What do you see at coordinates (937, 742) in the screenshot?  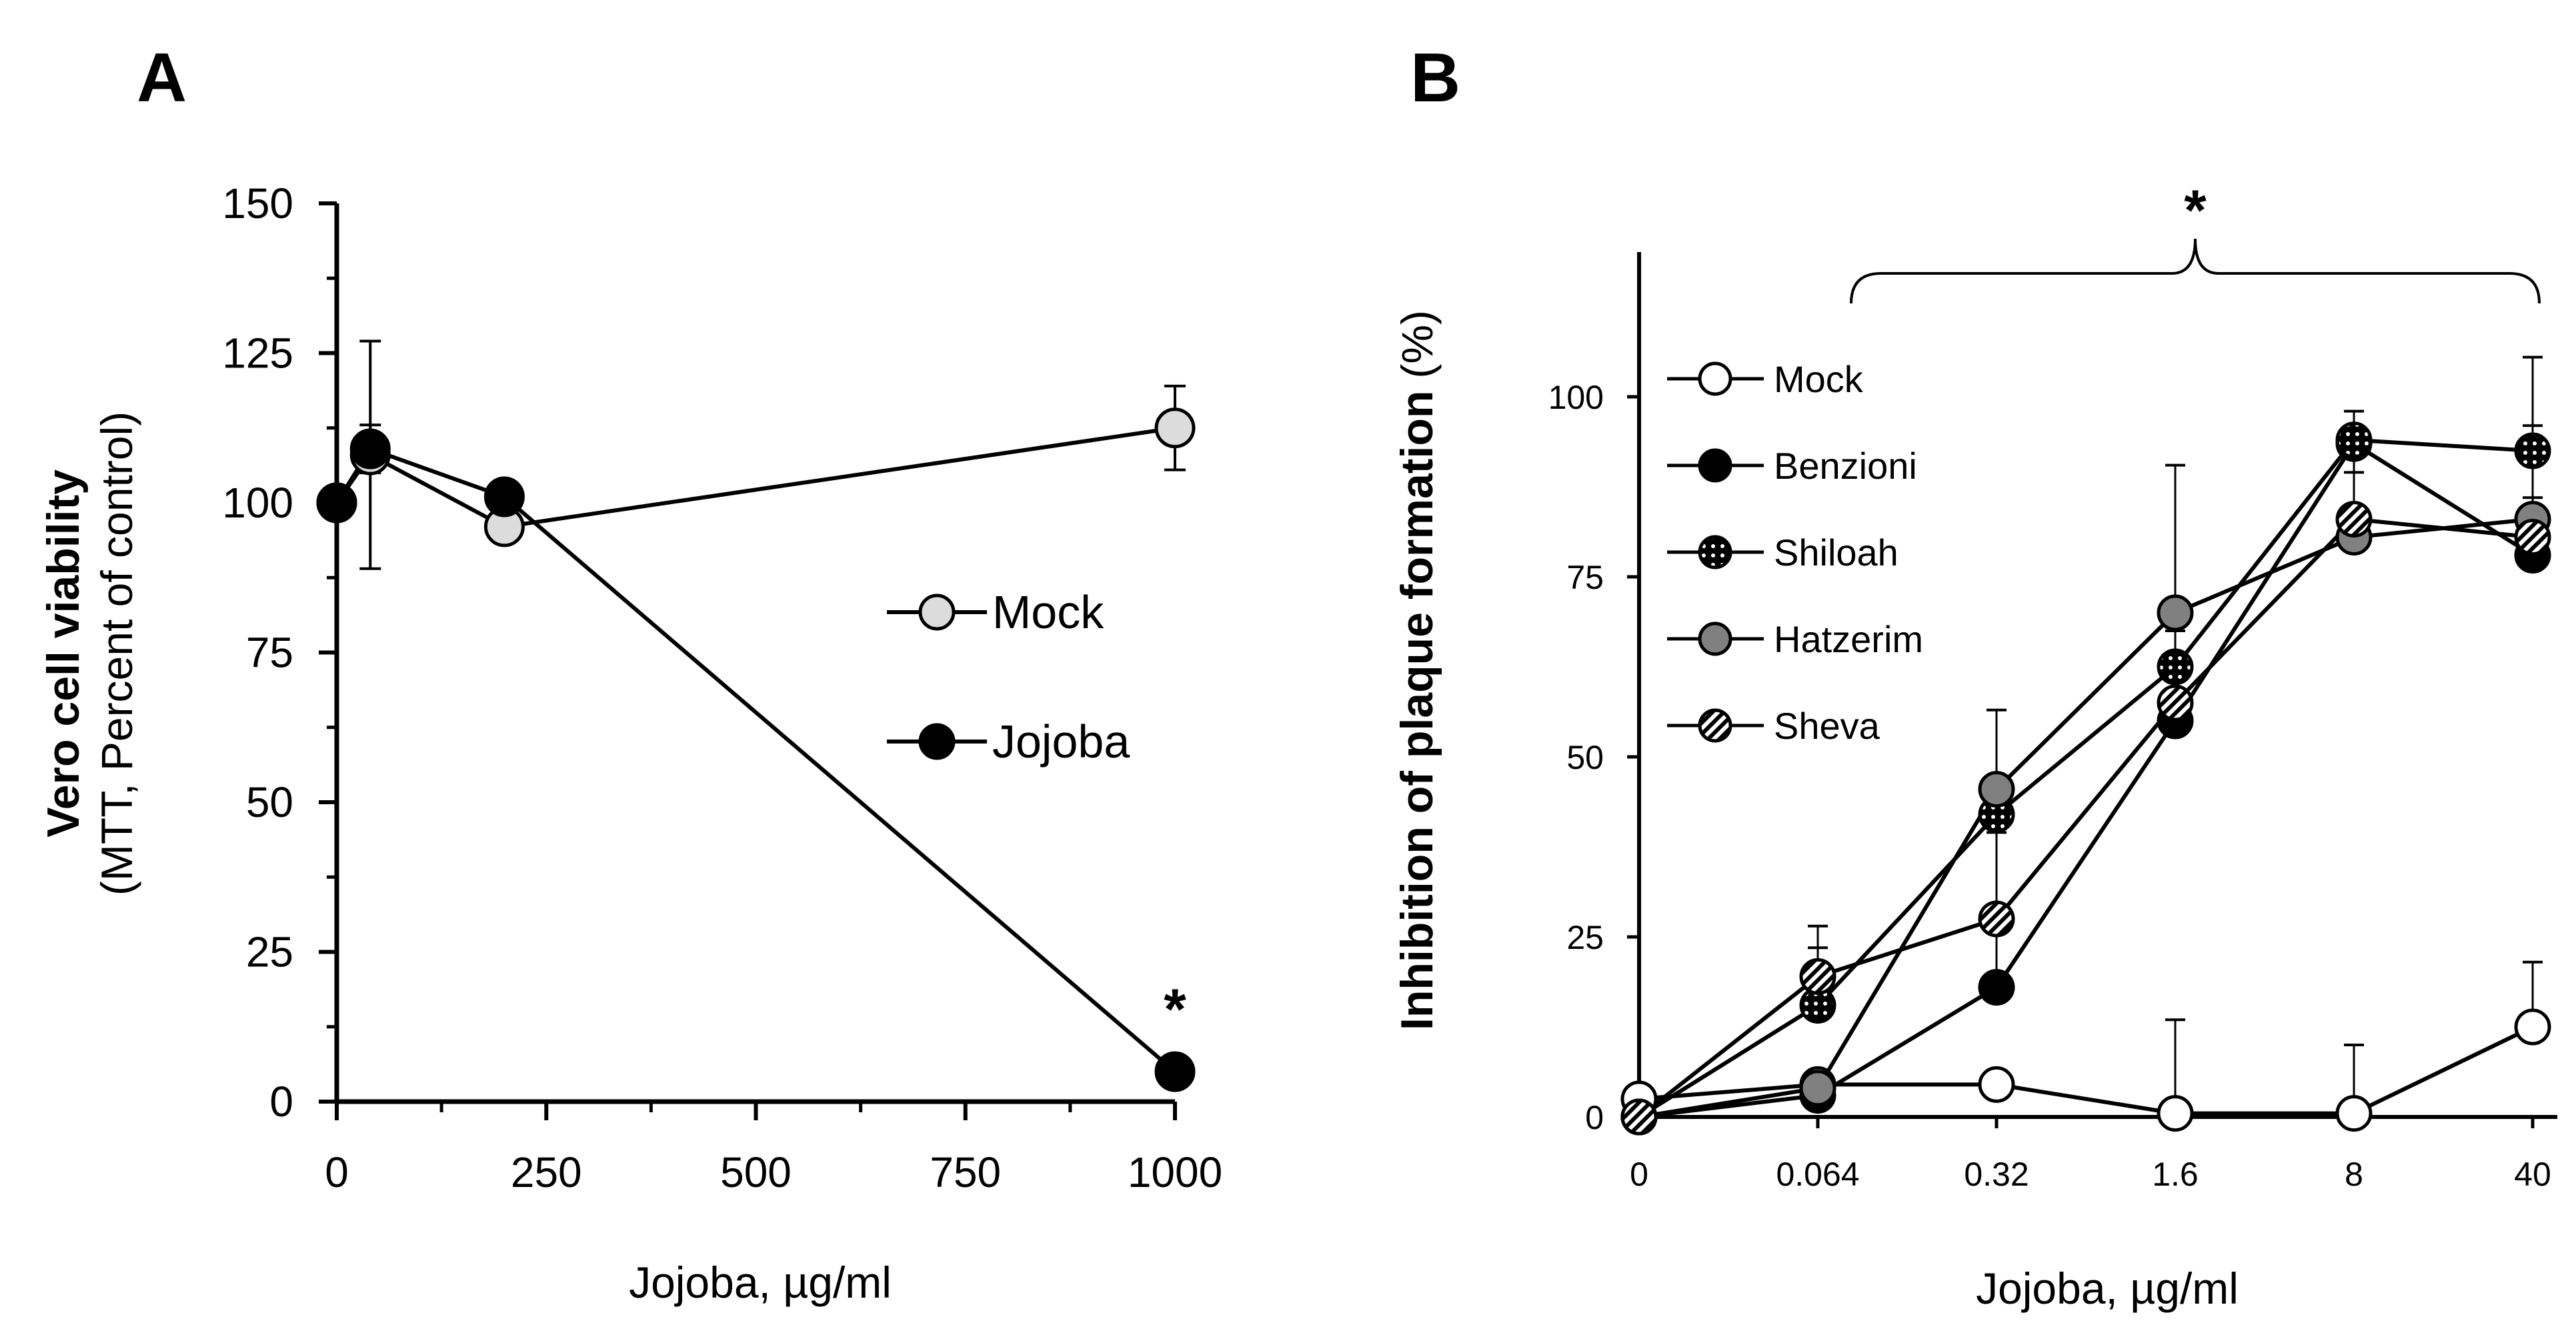 I see `legend-jojoba-marker` at bounding box center [937, 742].